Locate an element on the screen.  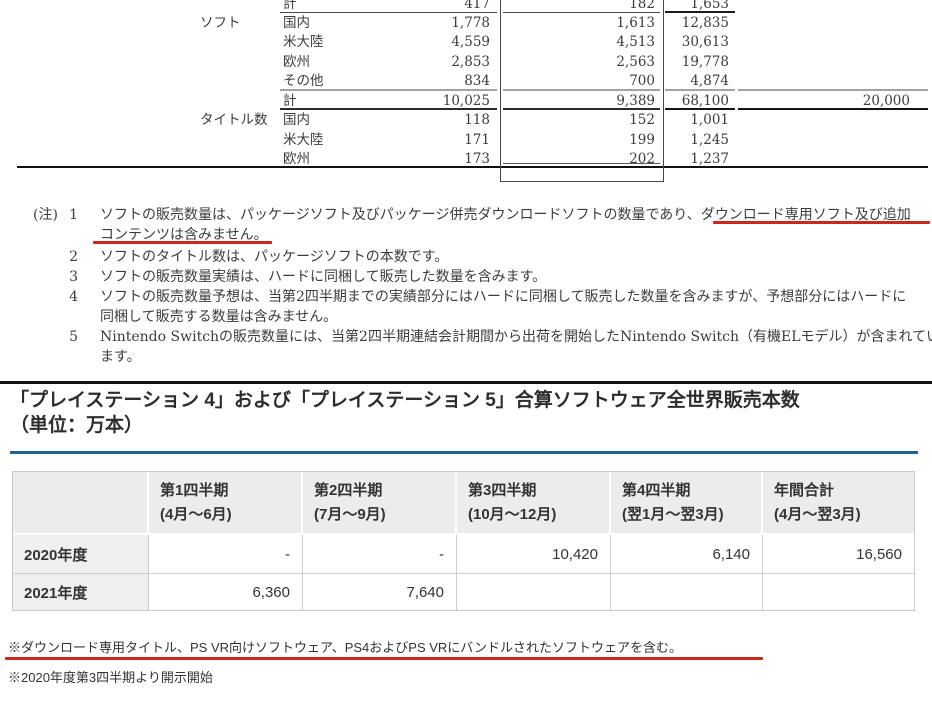
section-label: ソフト is located at coordinates (220, 23).